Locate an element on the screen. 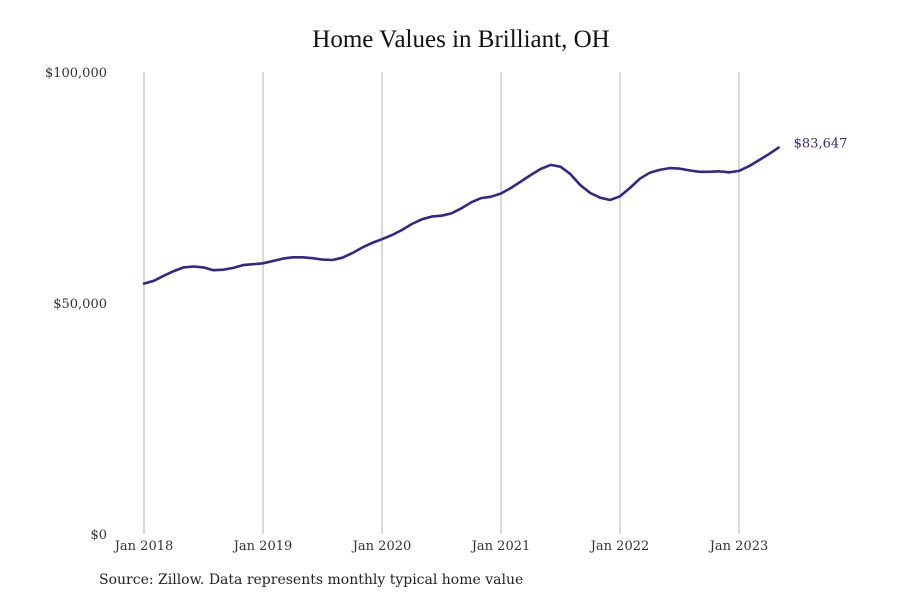 The width and height of the screenshot is (900, 600). x-tick-label: Jan 2023 is located at coordinates (738, 546).